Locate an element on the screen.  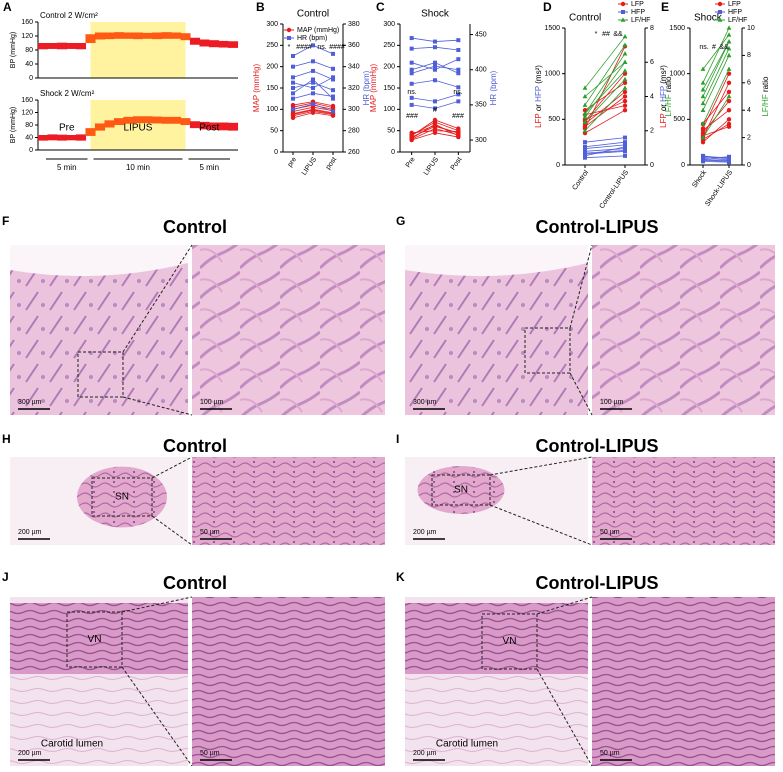
significance-mark: # is located at coordinates (435, 110).